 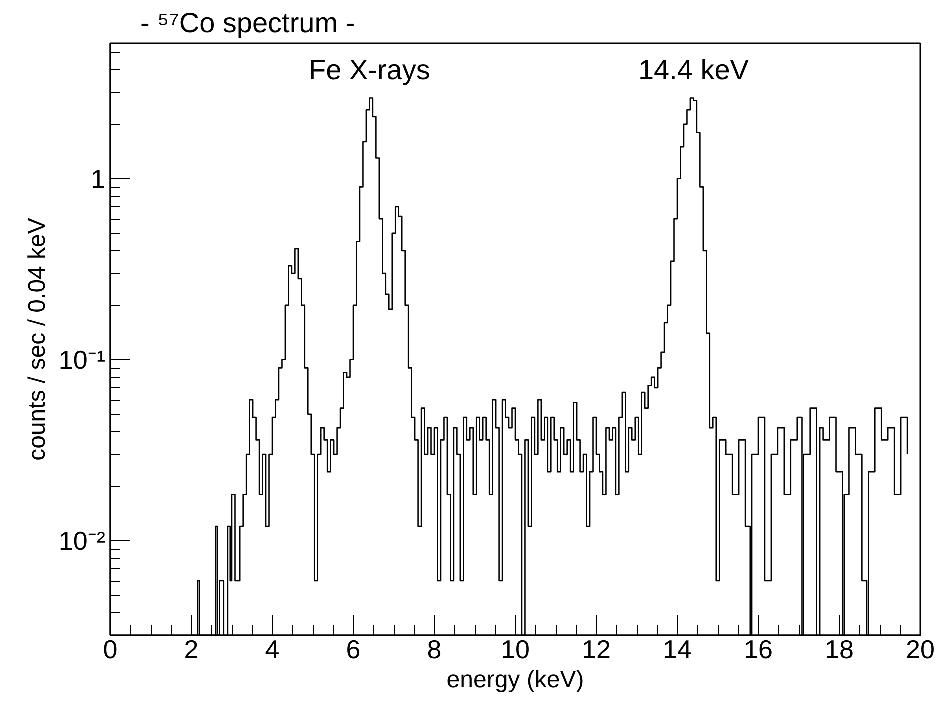 What do you see at coordinates (353, 649) in the screenshot?
I see `x-tick-label: 6` at bounding box center [353, 649].